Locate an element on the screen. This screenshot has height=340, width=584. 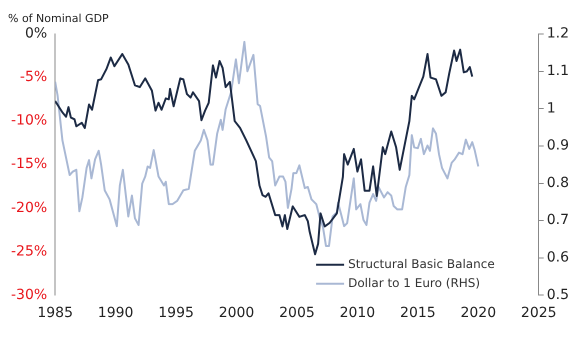
y-tick-label: -5% is located at coordinates (34, 77).